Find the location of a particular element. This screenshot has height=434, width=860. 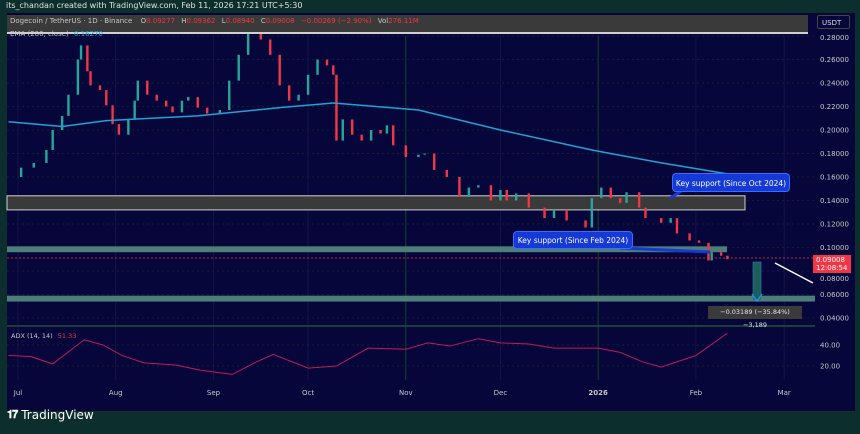

price-tick-label: 0.08000 is located at coordinates (834, 279).